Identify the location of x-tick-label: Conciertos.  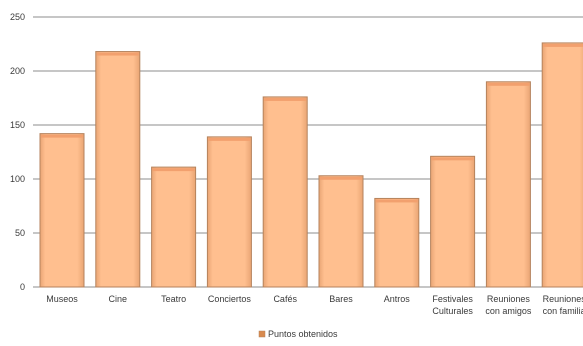
(230, 299).